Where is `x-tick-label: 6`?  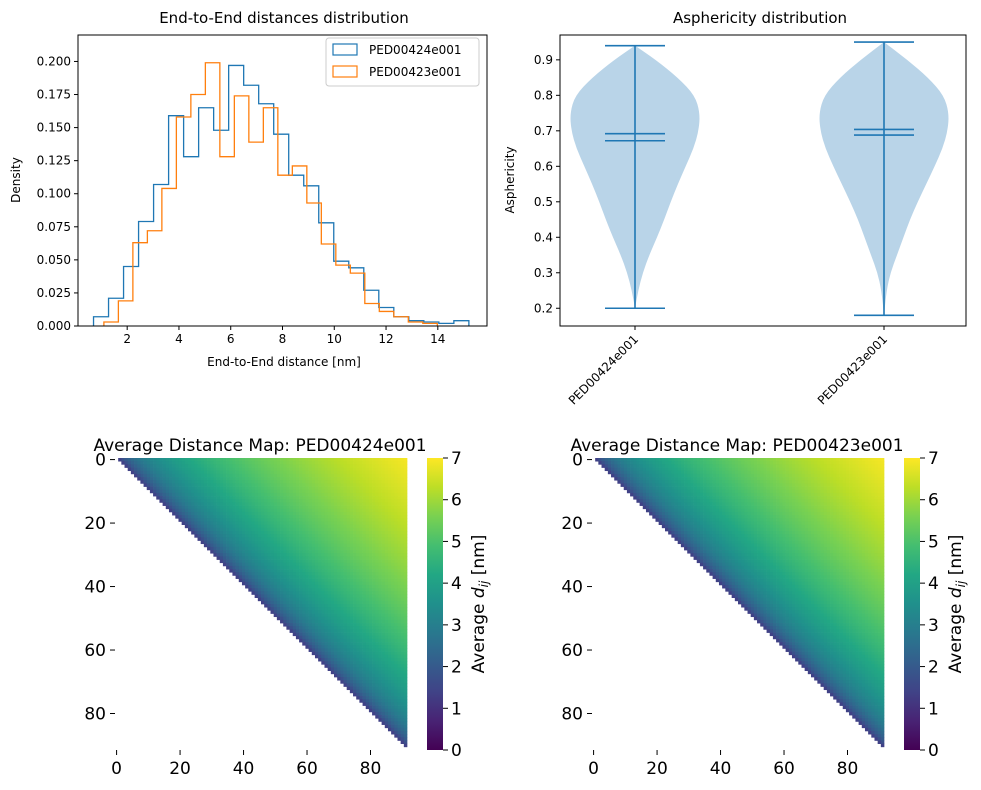
x-tick-label: 6 is located at coordinates (231, 339).